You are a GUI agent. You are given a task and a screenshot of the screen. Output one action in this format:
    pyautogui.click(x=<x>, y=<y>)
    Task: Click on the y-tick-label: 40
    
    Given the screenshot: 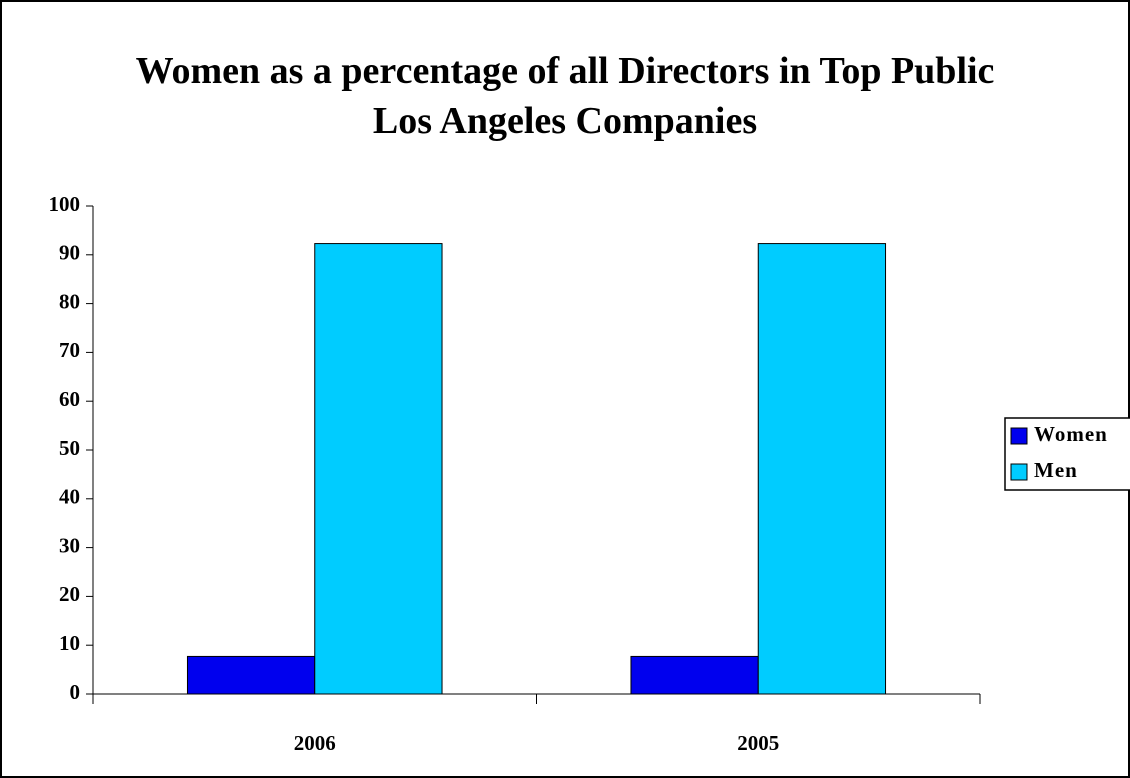 What is the action you would take?
    pyautogui.click(x=69, y=497)
    